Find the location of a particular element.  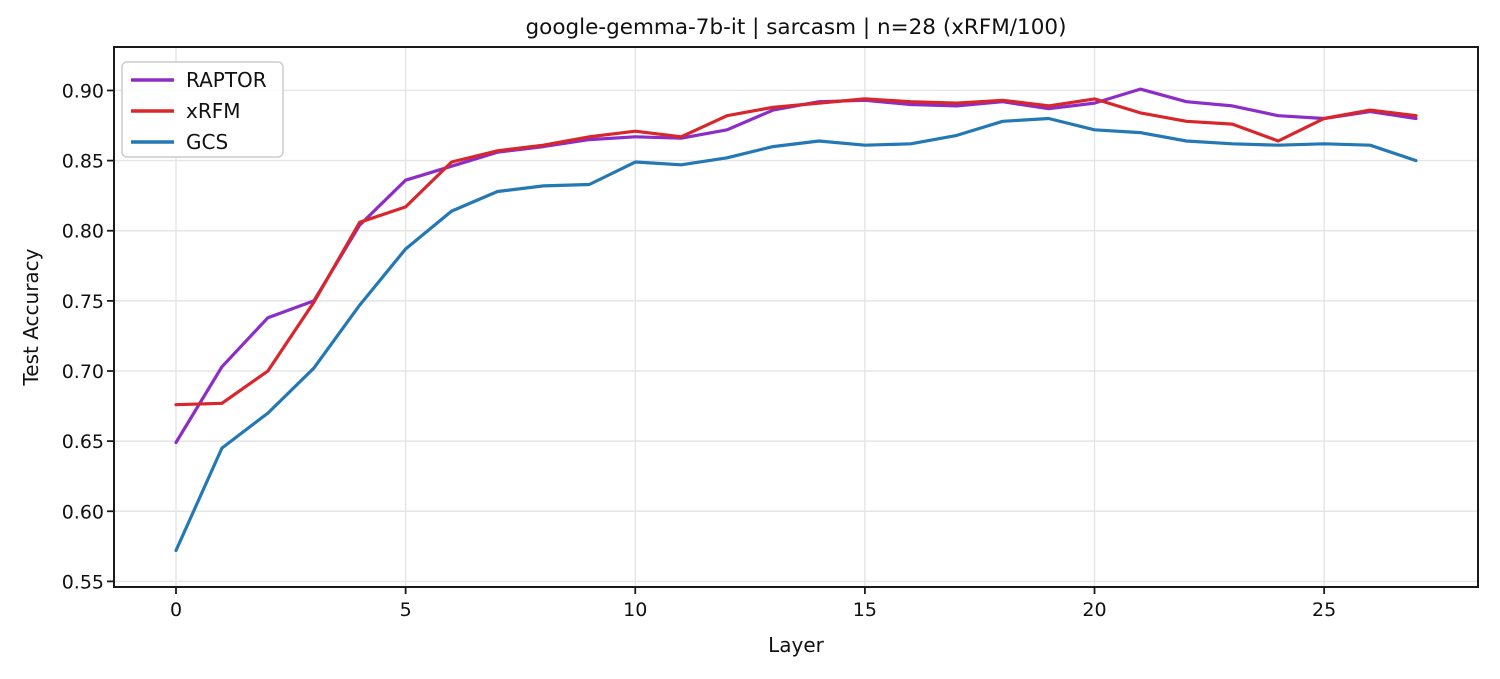

y-tick-label: 0.80 is located at coordinates (83, 232).